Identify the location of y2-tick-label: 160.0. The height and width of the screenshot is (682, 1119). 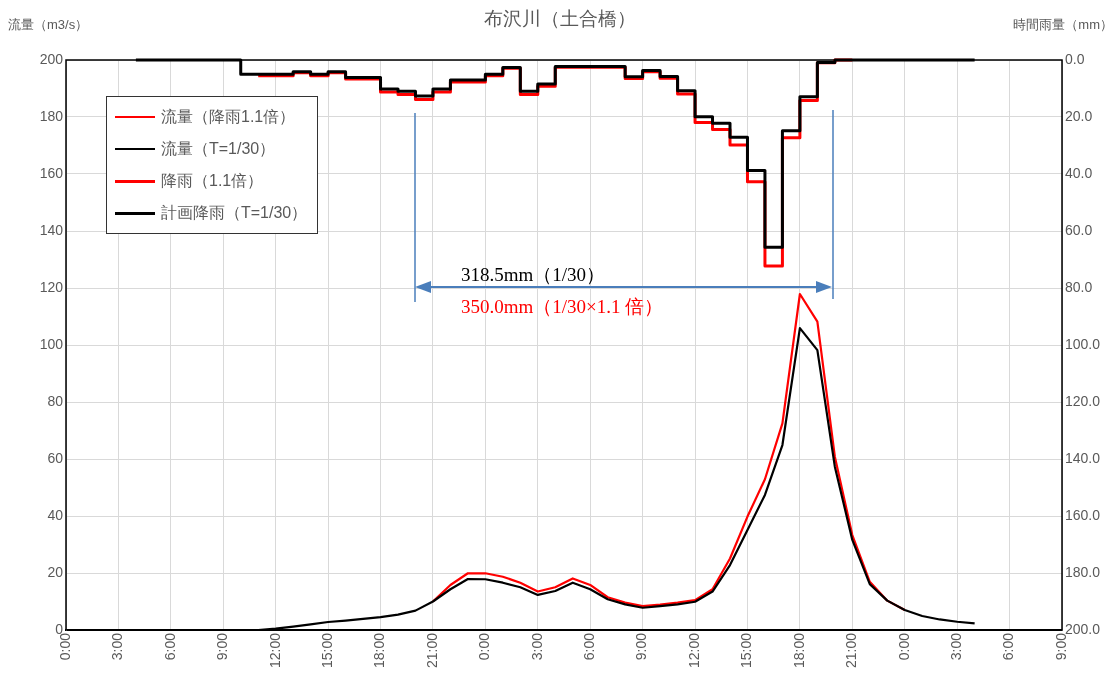
(1083, 514).